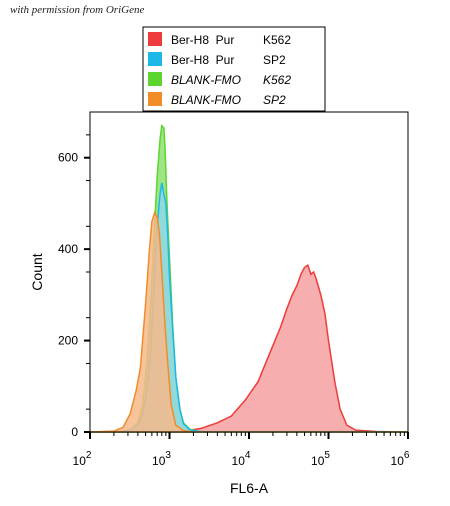  I want to click on credit-text: with permission from OriGene, so click(77, 10).